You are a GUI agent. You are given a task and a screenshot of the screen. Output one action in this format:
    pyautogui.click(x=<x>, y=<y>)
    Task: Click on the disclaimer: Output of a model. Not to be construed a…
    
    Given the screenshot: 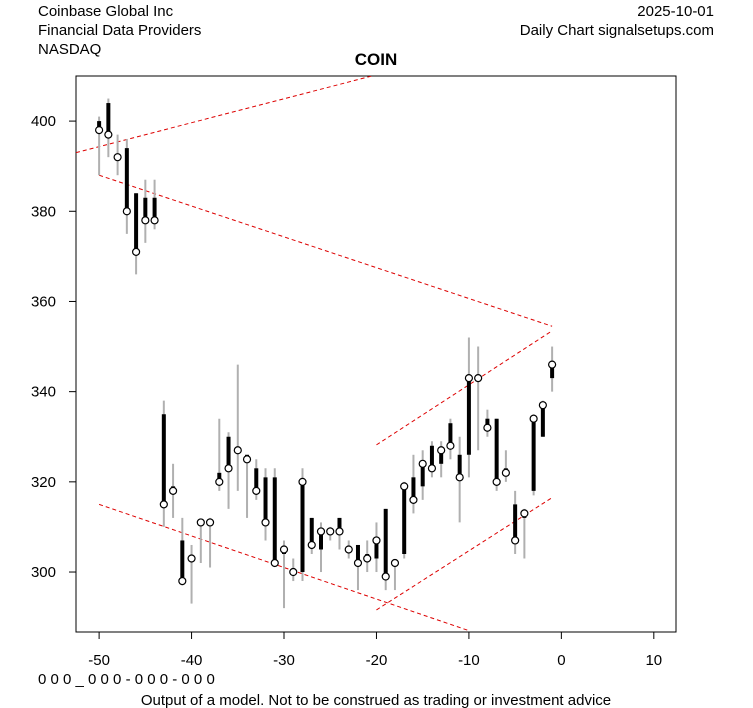 What is the action you would take?
    pyautogui.click(x=376, y=700)
    